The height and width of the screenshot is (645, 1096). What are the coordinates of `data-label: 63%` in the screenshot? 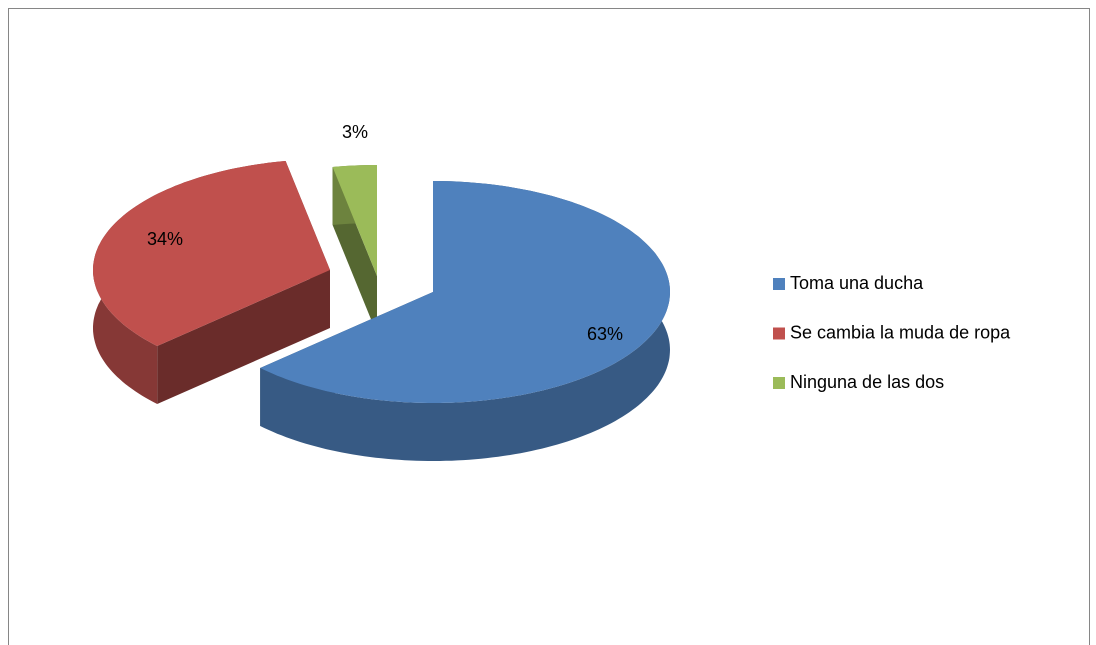 It's located at (605, 334).